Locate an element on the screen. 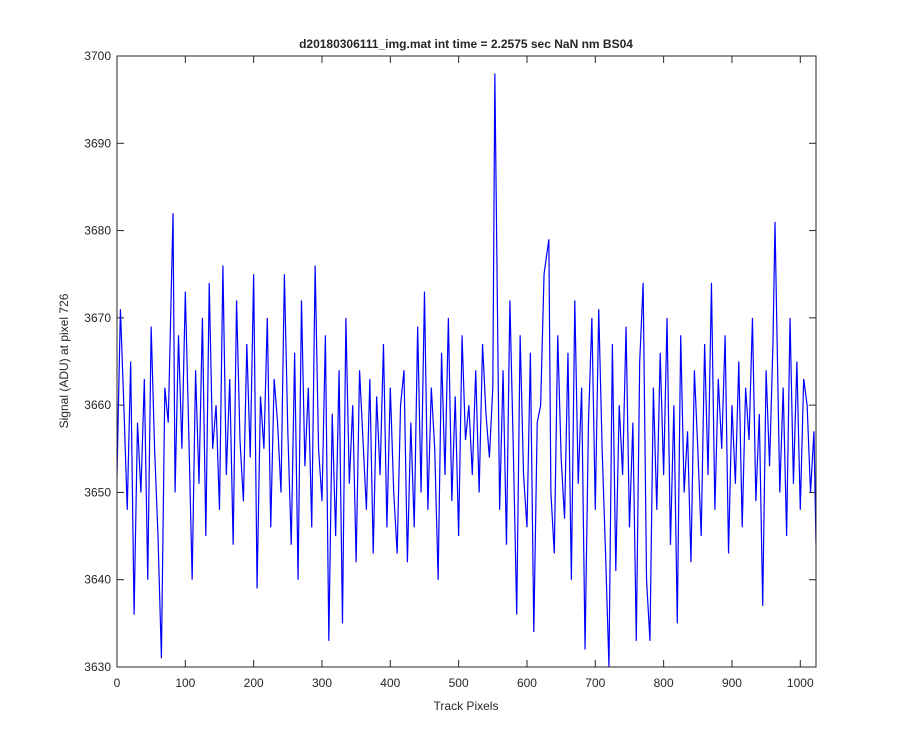  x-axis-label: Track Pixels is located at coordinates (466, 706).